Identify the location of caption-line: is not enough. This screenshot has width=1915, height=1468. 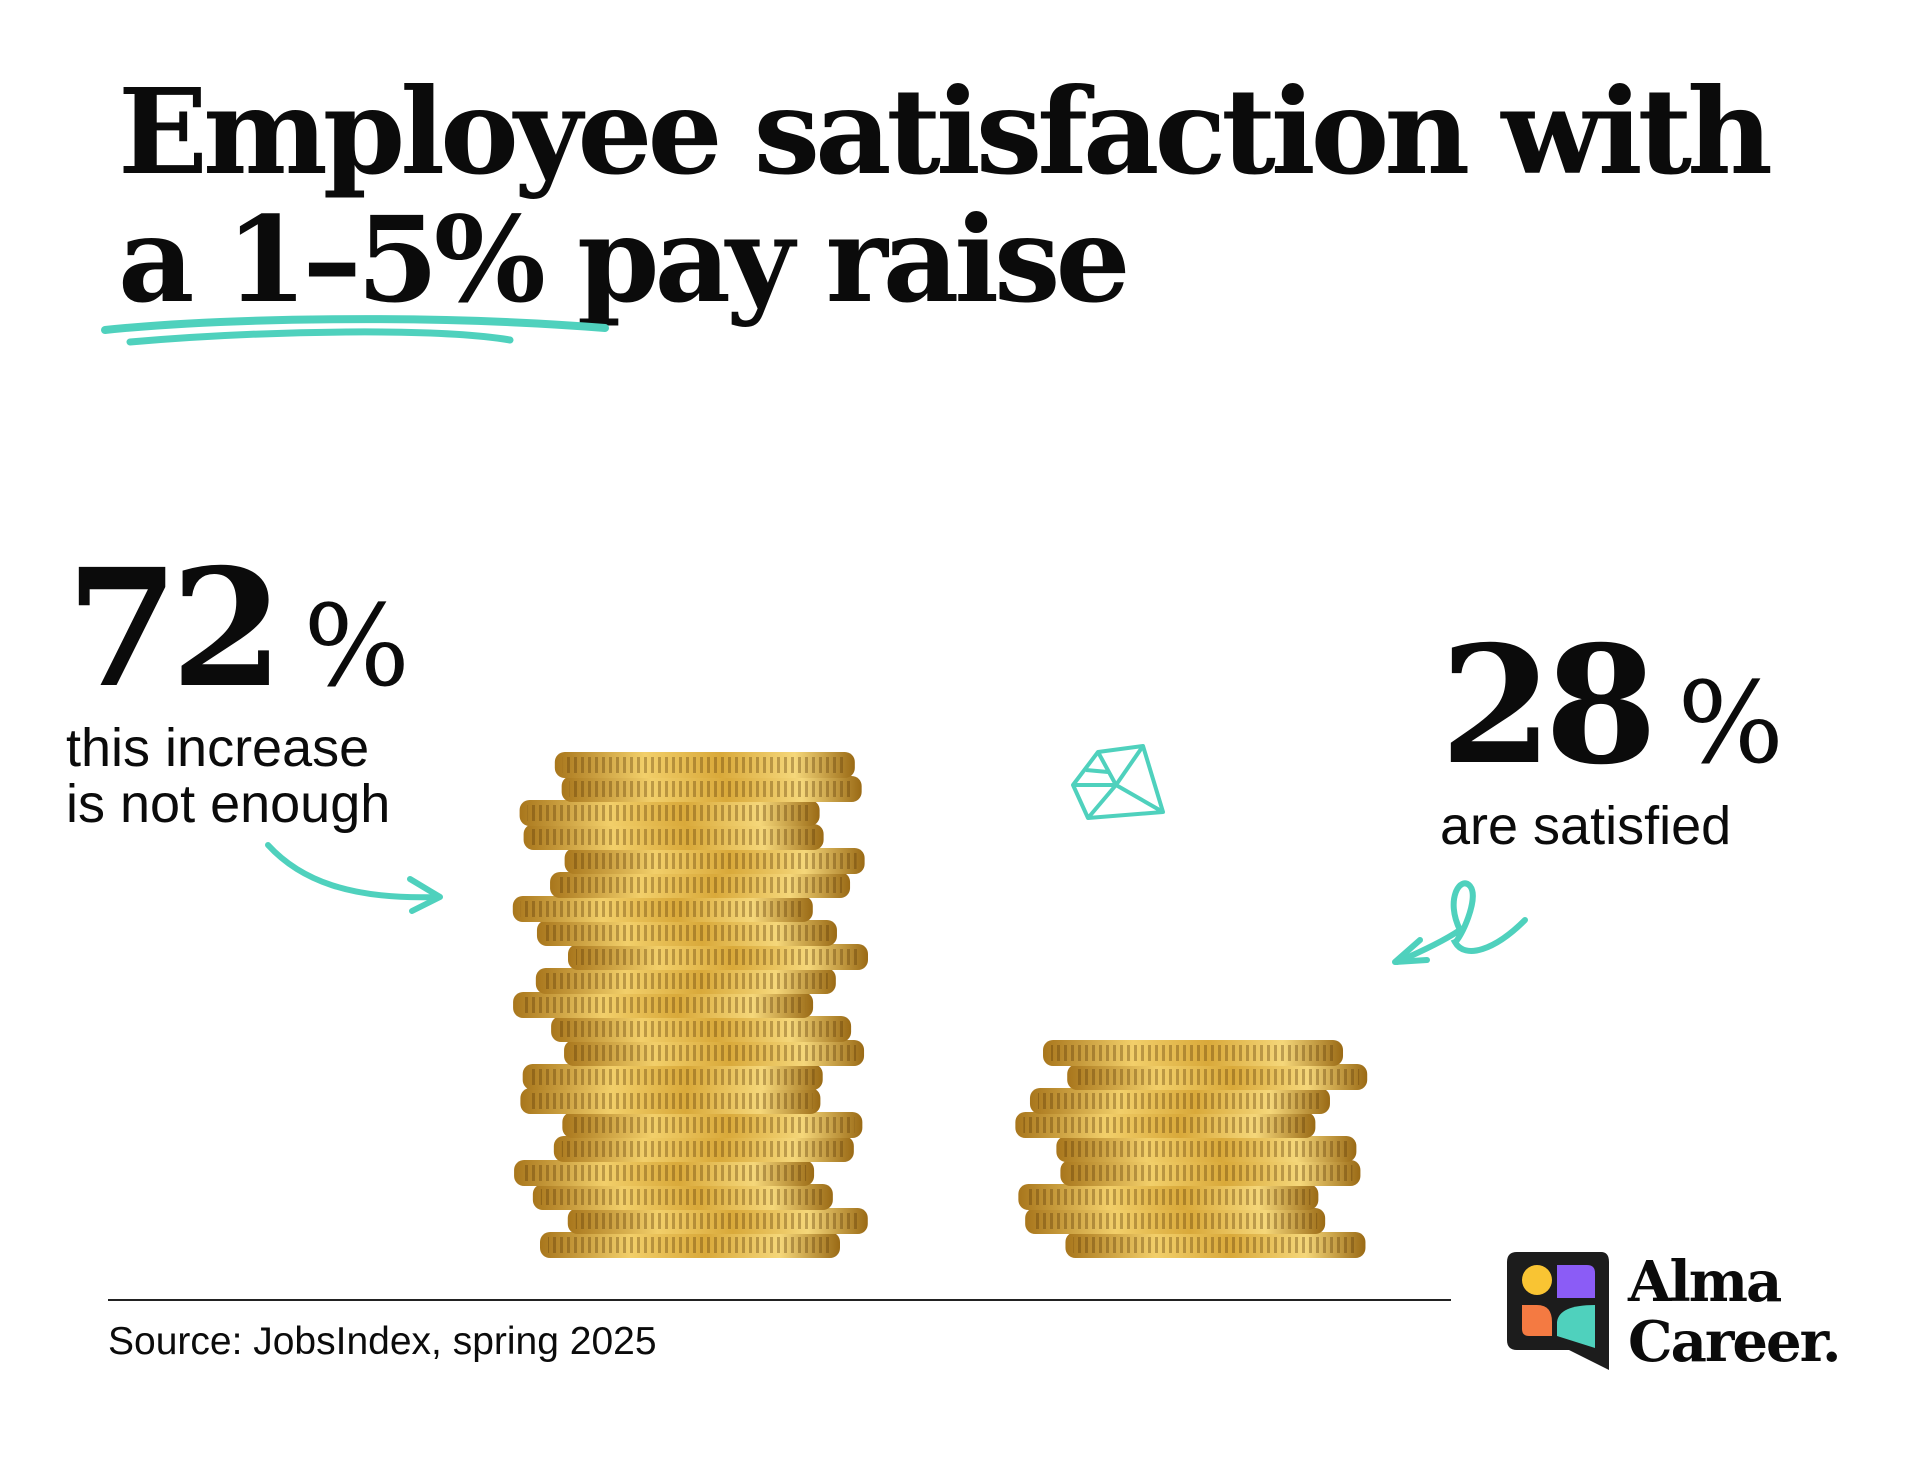
(228, 804).